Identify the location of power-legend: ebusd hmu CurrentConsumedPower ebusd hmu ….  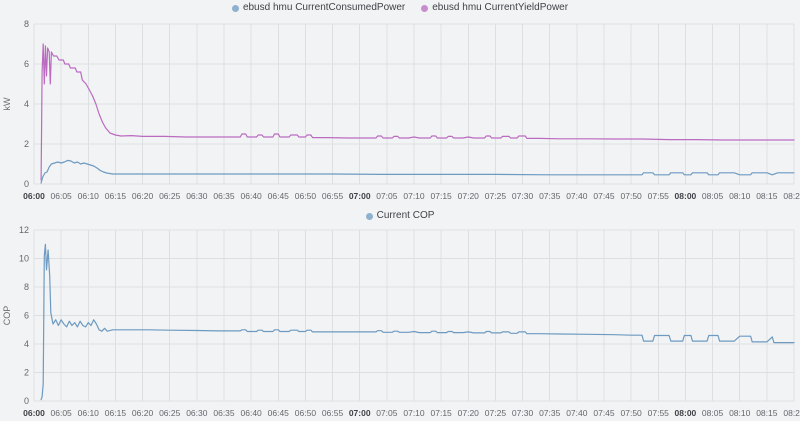
(400, 8).